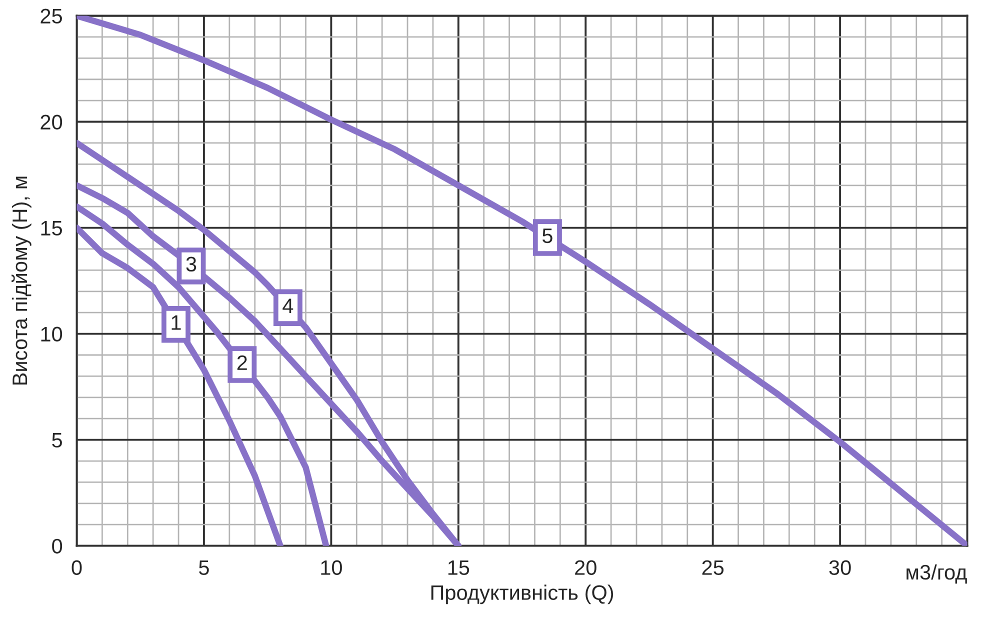  Describe the element at coordinates (288, 306) in the screenshot. I see `series-label: 4` at that location.